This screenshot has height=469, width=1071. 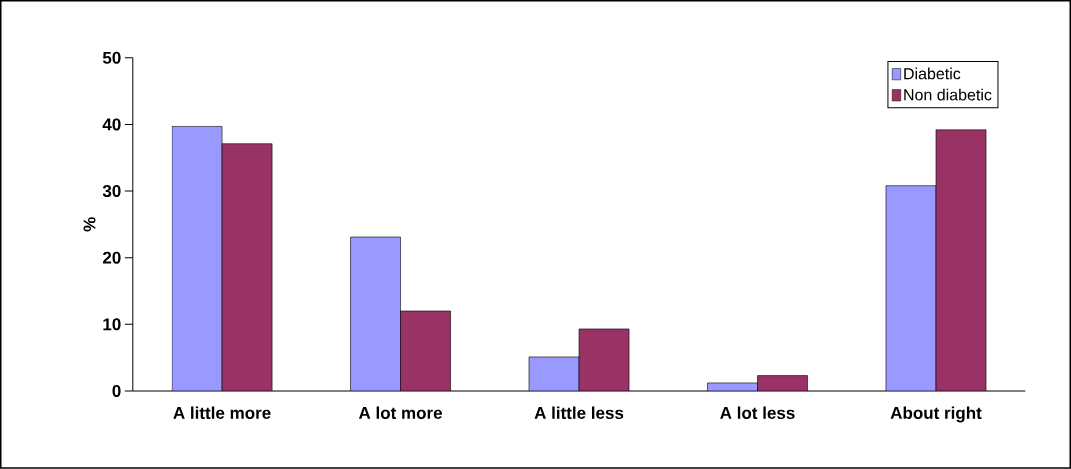 What do you see at coordinates (222, 413) in the screenshot?
I see `x-tick-label: A little more` at bounding box center [222, 413].